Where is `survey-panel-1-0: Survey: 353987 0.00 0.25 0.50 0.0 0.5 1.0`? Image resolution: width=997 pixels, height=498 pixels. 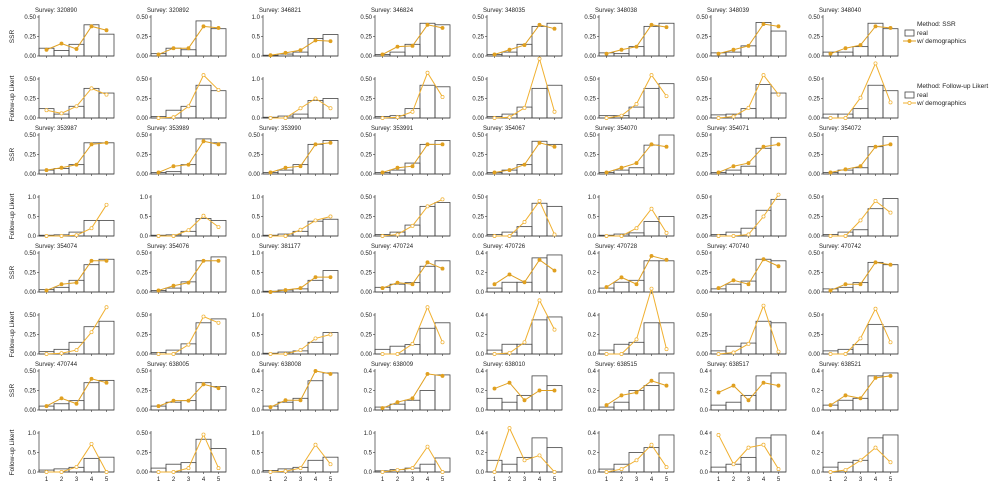 survey-panel-1-0: Survey: 353987 0.00 0.25 0.50 0.0 0.5 1.0 is located at coordinates (69, 183).